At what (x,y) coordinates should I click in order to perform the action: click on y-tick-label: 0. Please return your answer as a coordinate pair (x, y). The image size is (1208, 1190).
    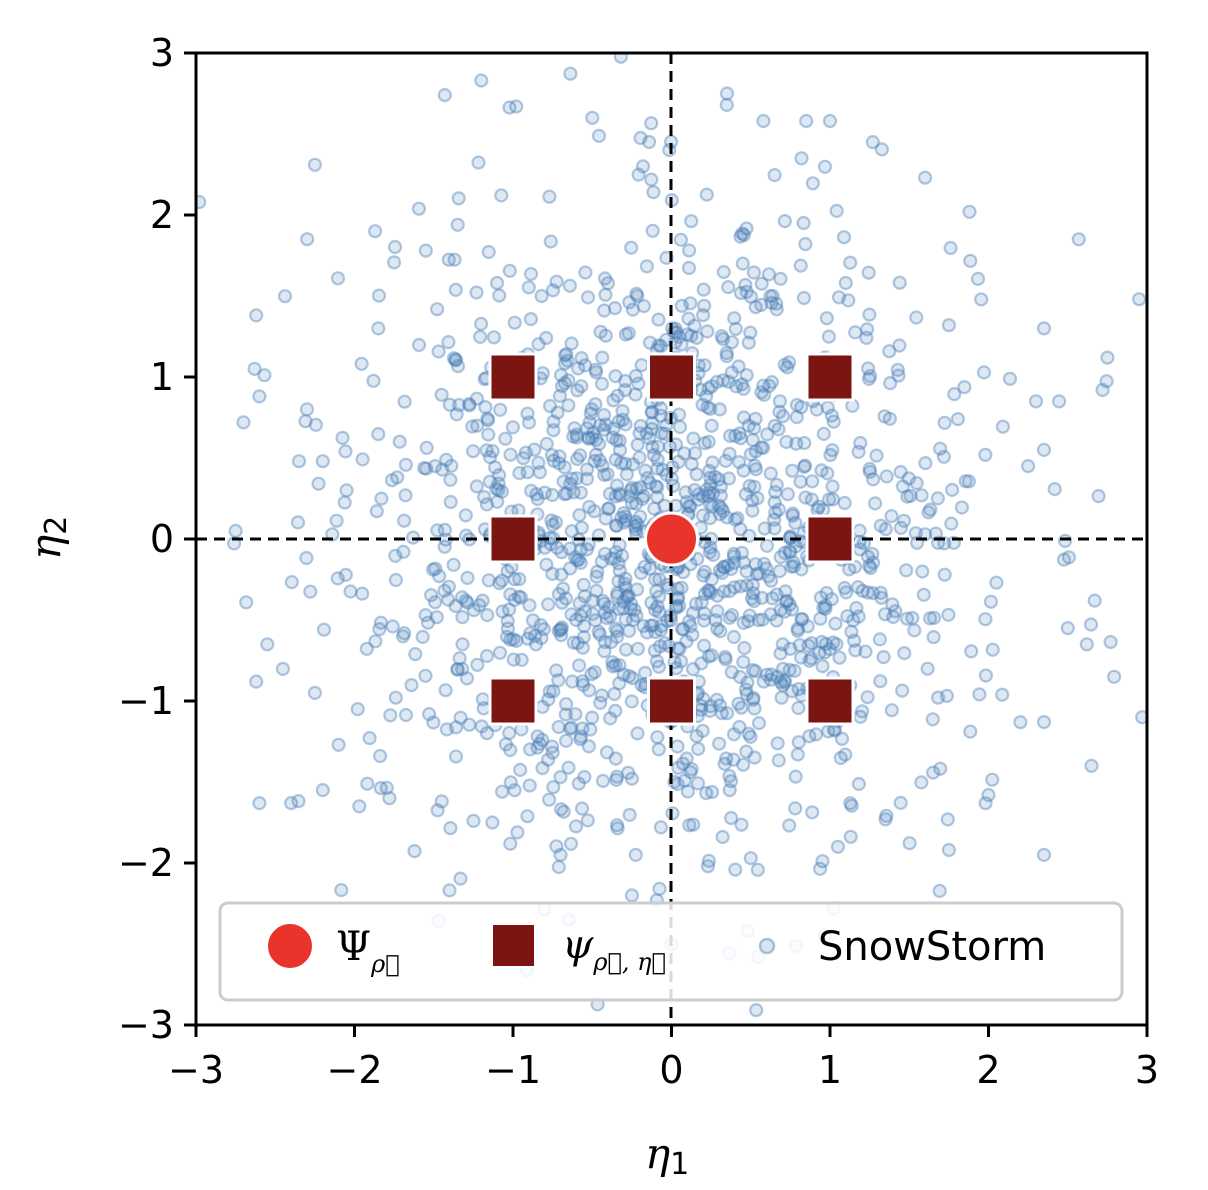
    Looking at the image, I should click on (162, 539).